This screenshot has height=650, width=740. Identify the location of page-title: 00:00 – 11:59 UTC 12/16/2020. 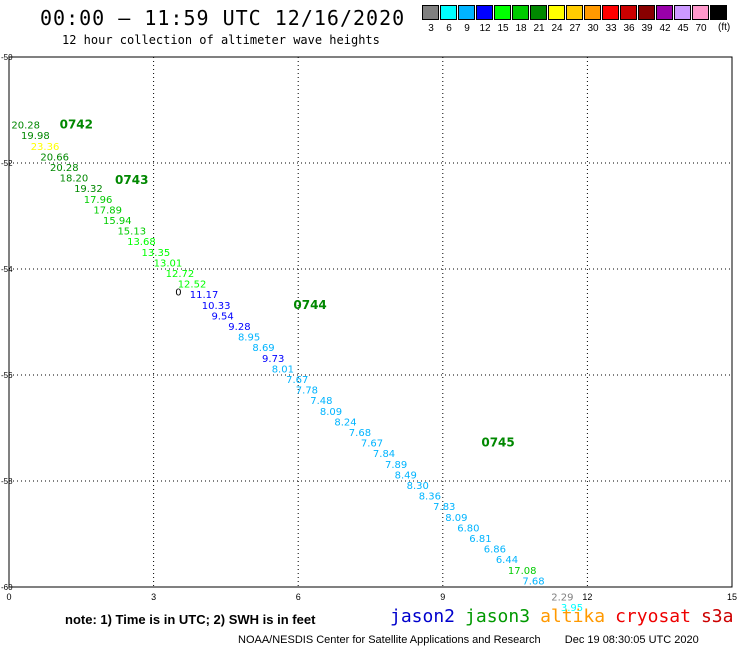
(223, 18).